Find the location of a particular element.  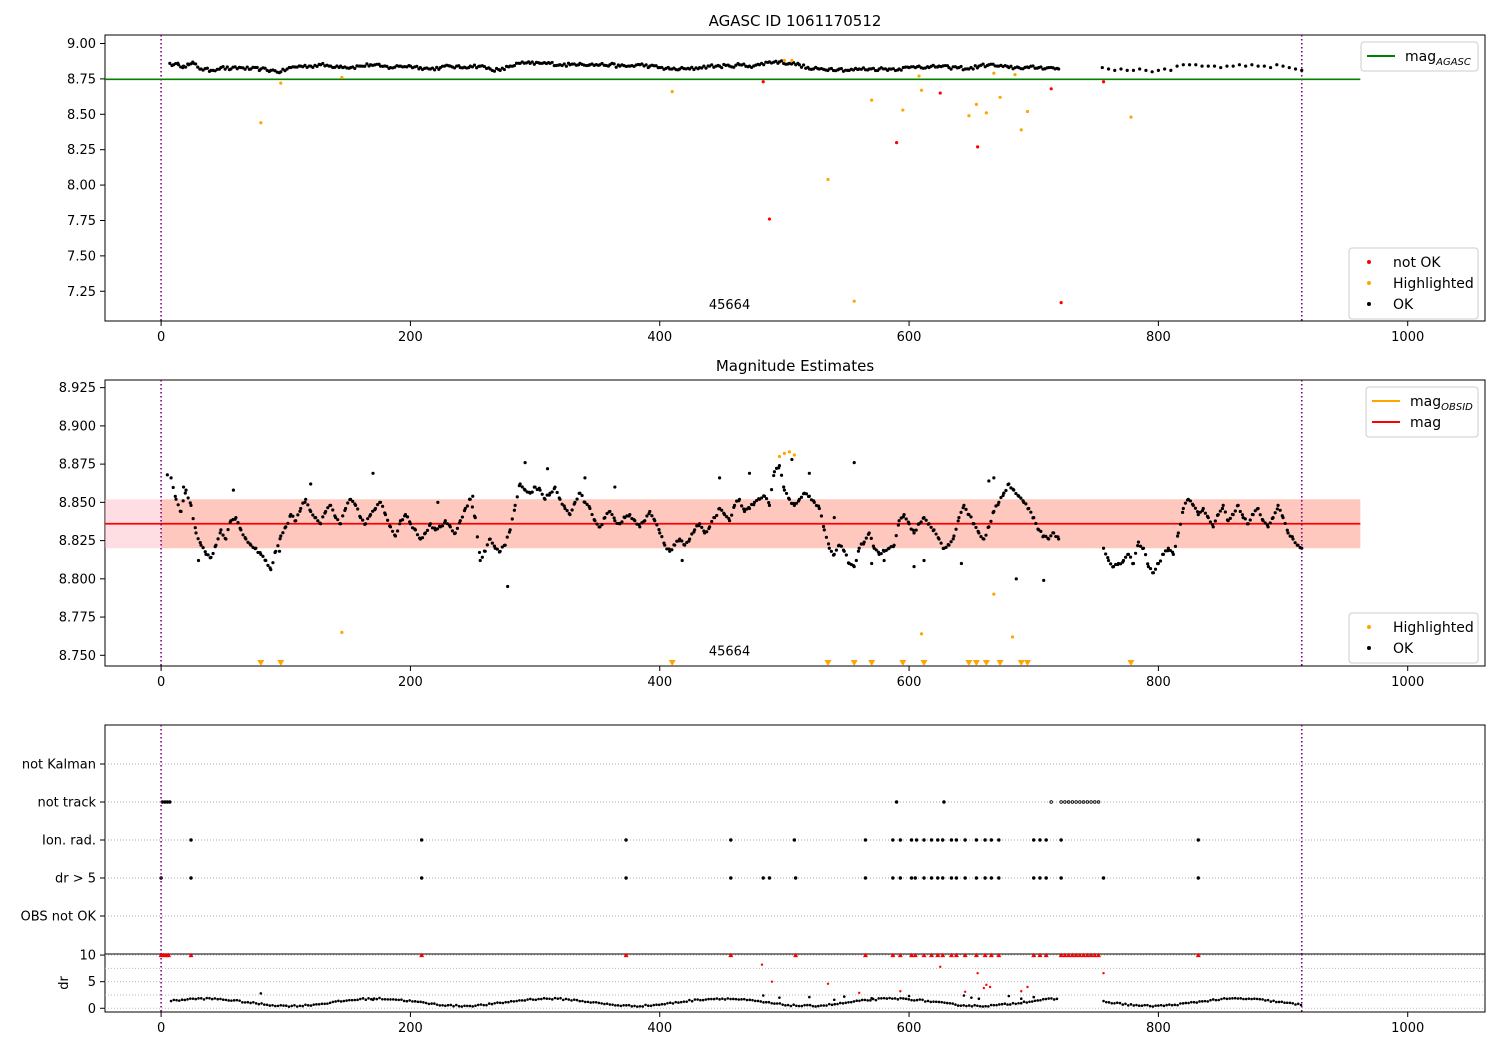

estimates-lower-legend-label: OK is located at coordinates (1403, 649).